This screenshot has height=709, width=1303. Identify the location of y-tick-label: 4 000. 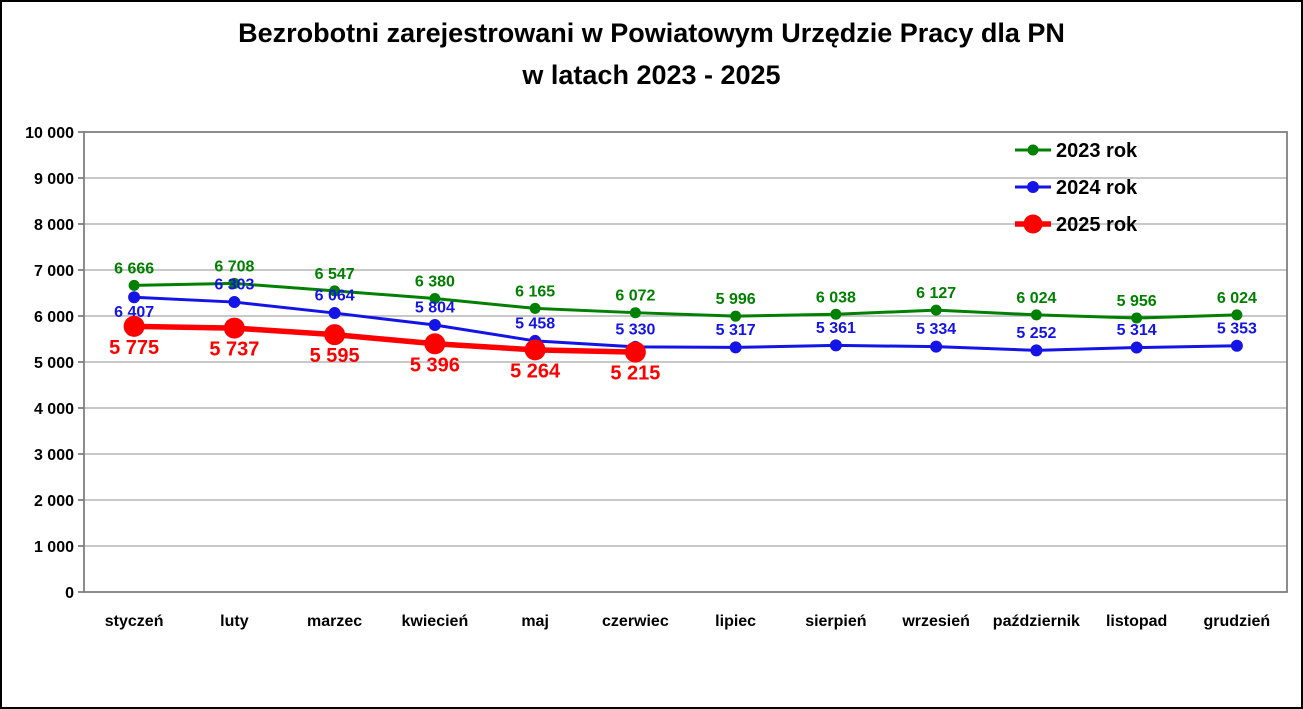
(54, 409).